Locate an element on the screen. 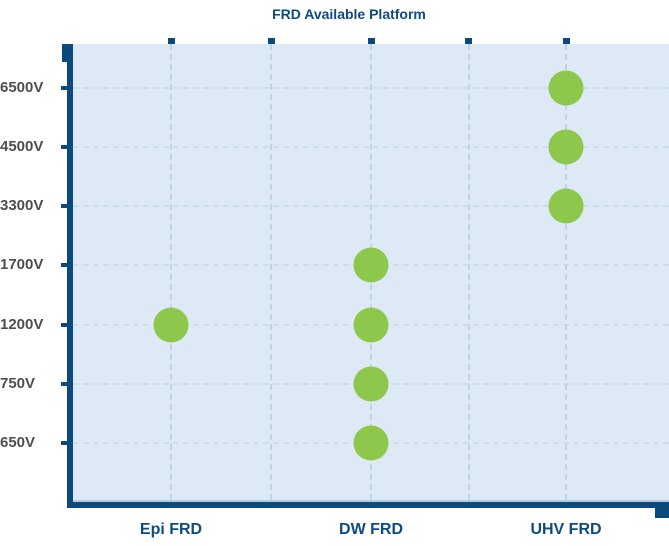 Image resolution: width=669 pixels, height=546 pixels. x-axis-label: Epi FRD is located at coordinates (171, 529).